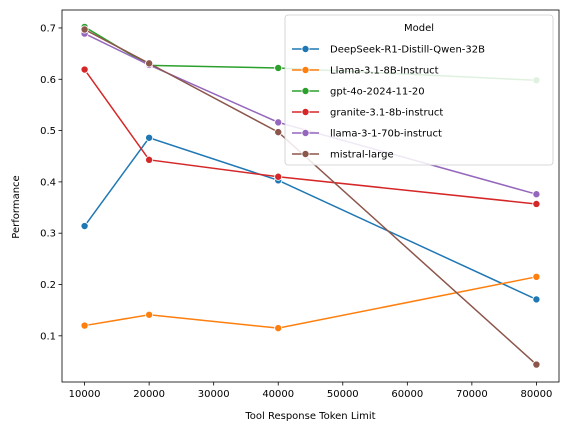  What do you see at coordinates (149, 394) in the screenshot?
I see `x-tick-label: 20000` at bounding box center [149, 394].